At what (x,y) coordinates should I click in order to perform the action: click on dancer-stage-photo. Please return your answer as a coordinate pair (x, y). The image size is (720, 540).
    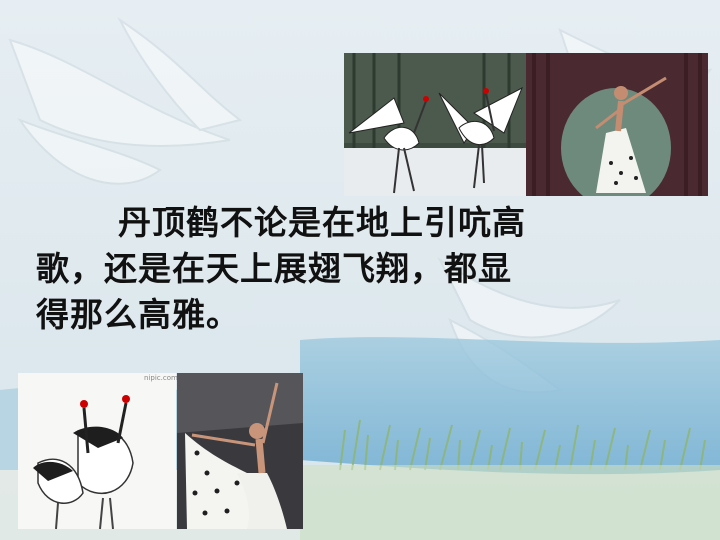
    Looking at the image, I should click on (617, 124).